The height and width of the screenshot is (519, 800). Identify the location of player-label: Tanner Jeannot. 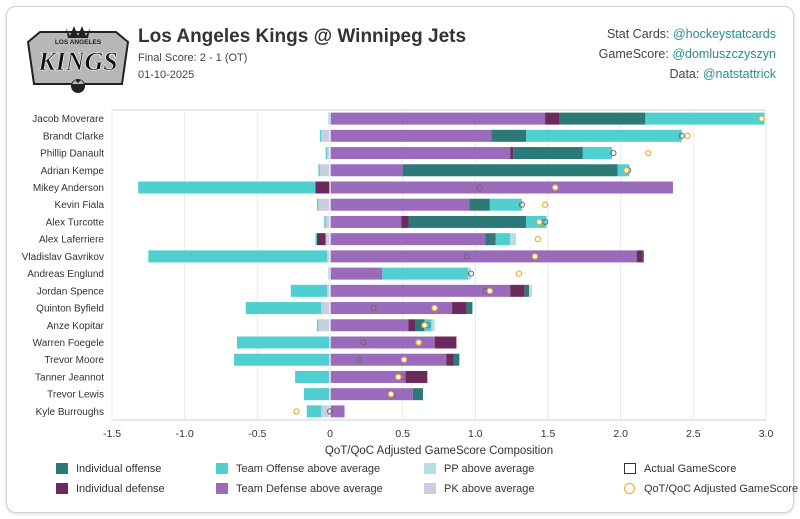
(69, 377).